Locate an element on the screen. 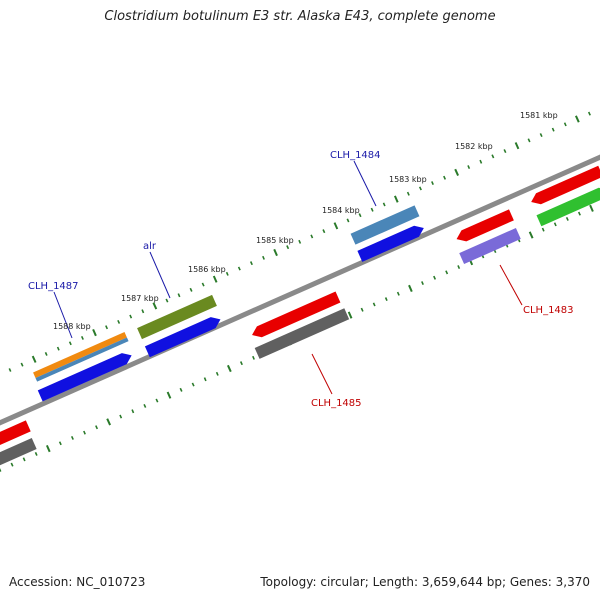 The height and width of the screenshot is (600, 600). tick-label-1581: 1581 kbp is located at coordinates (539, 115).